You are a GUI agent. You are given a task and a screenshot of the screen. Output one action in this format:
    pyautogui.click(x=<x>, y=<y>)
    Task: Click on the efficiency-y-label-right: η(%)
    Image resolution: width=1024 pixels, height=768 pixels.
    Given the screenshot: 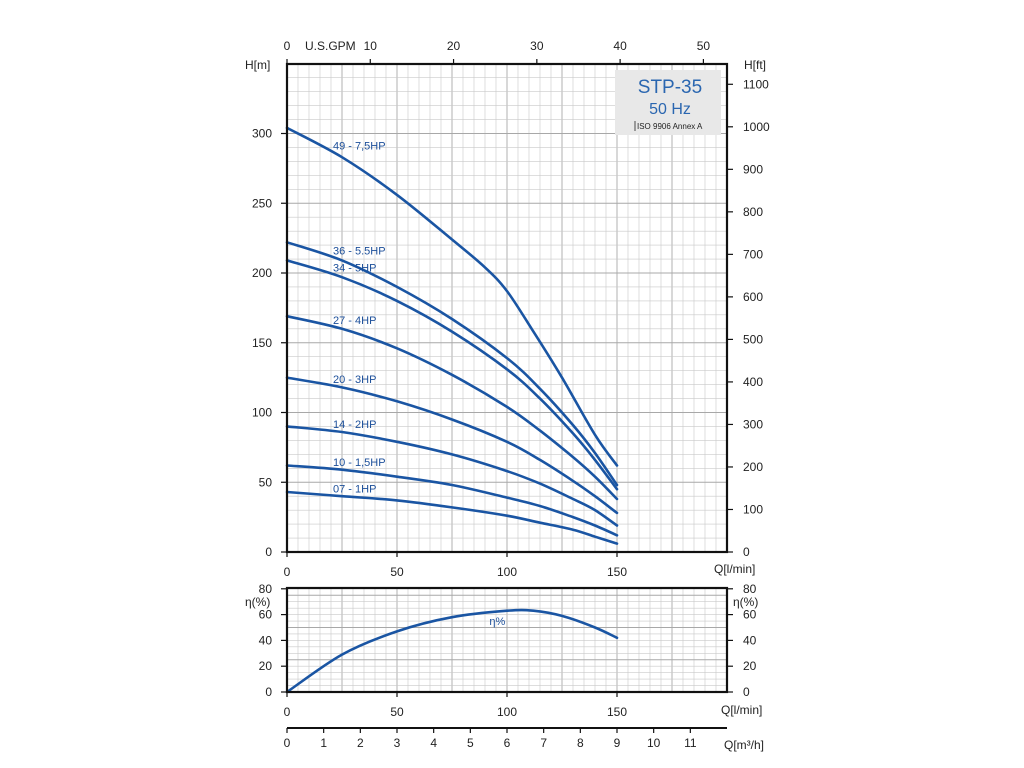 What is the action you would take?
    pyautogui.click(x=745, y=602)
    